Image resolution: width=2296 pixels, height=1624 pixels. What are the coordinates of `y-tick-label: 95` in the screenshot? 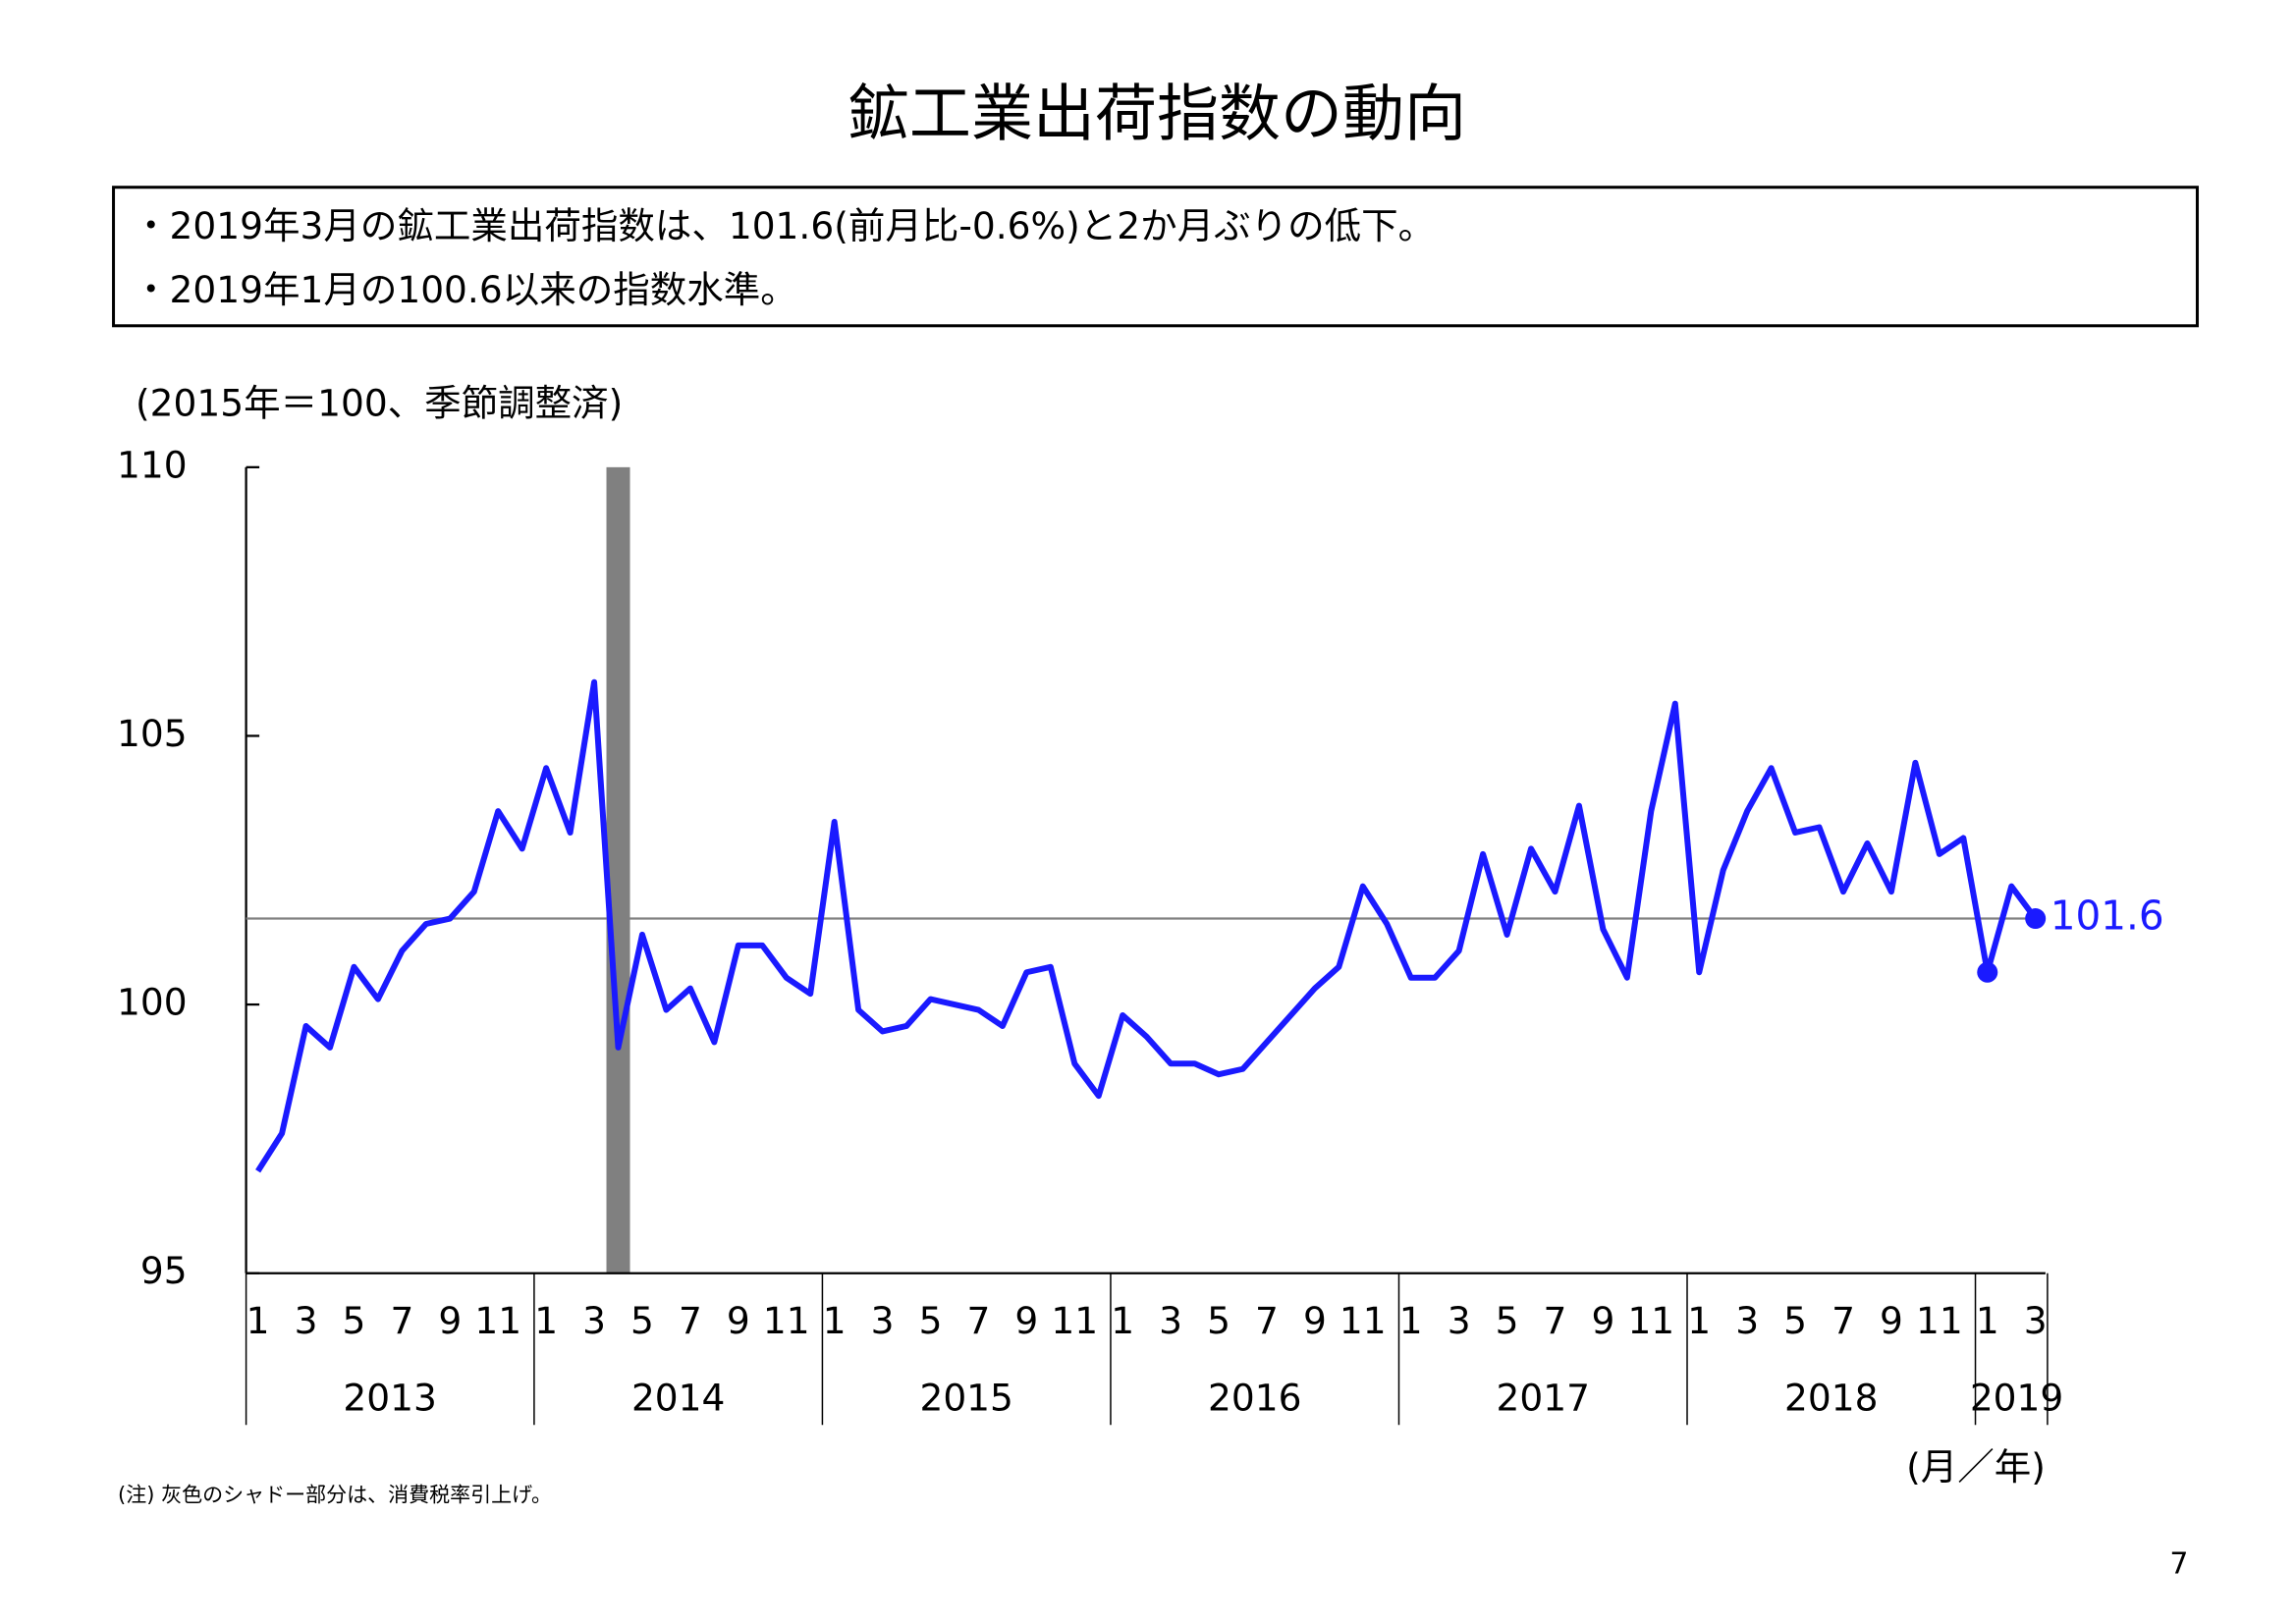 It's located at (164, 1270).